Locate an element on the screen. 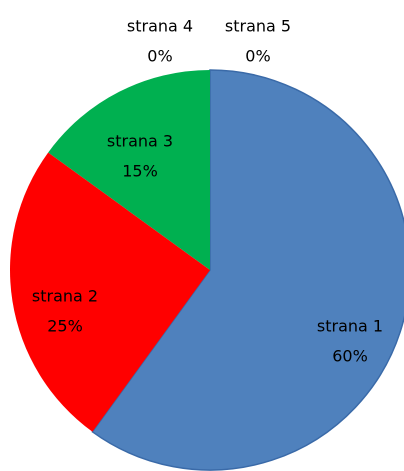 The height and width of the screenshot is (471, 404). slice-name: strana 4 is located at coordinates (160, 26).